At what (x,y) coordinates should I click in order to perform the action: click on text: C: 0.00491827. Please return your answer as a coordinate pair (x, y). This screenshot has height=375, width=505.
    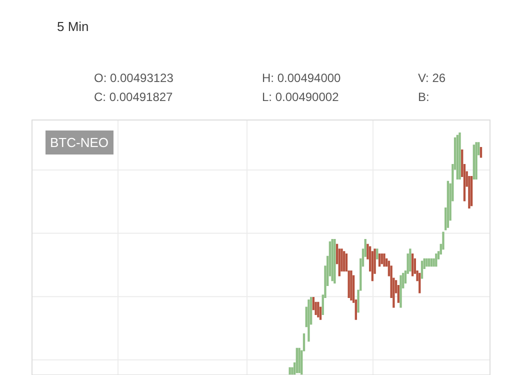
    Looking at the image, I should click on (134, 97).